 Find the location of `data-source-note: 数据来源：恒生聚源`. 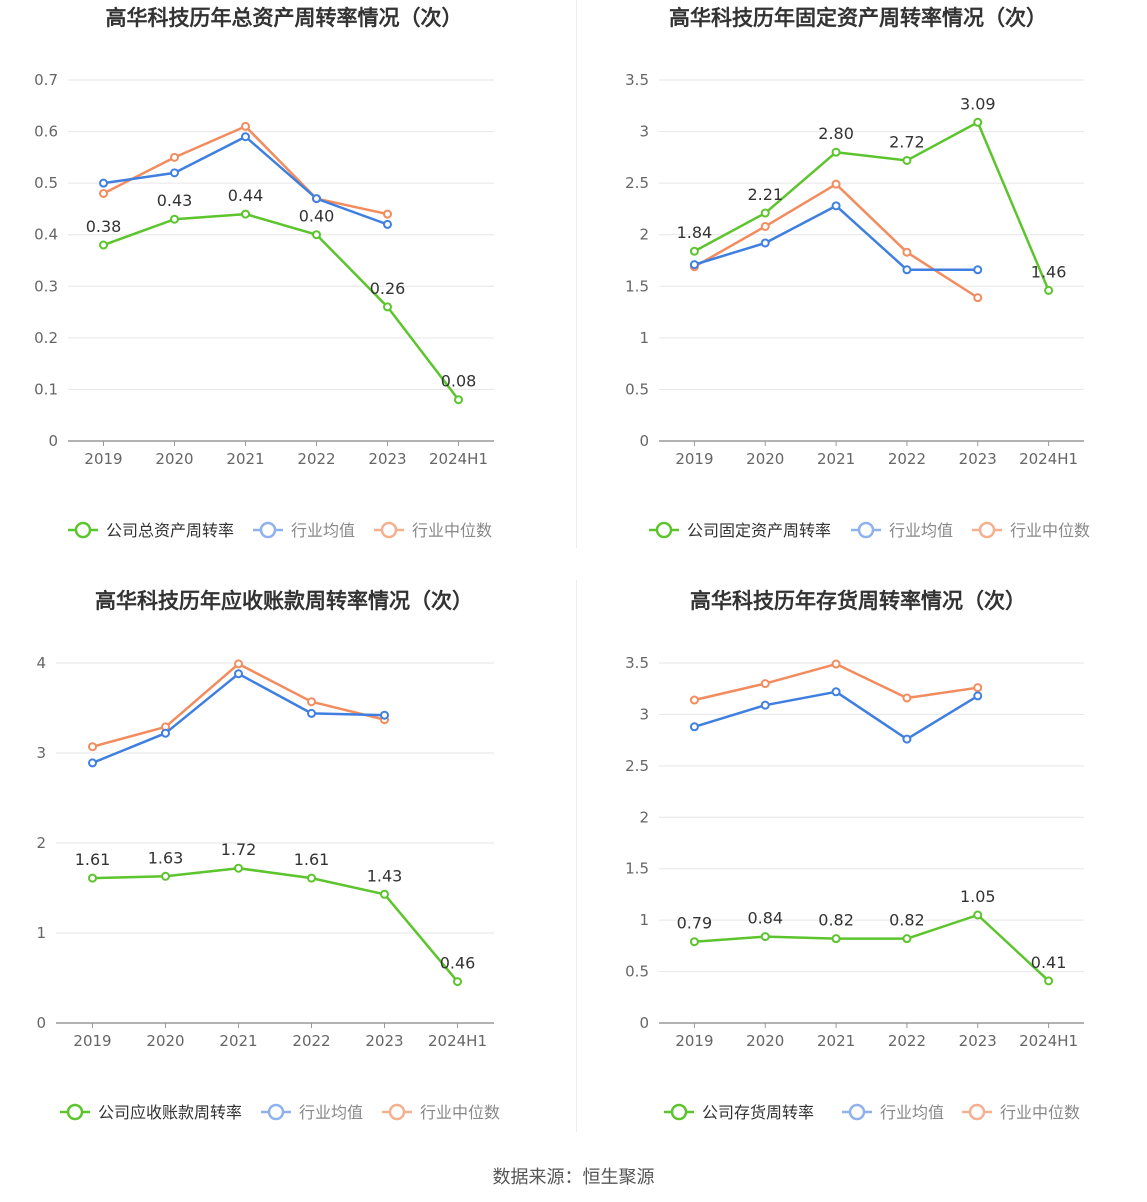

data-source-note: 数据来源：恒生聚源 is located at coordinates (573, 1177).